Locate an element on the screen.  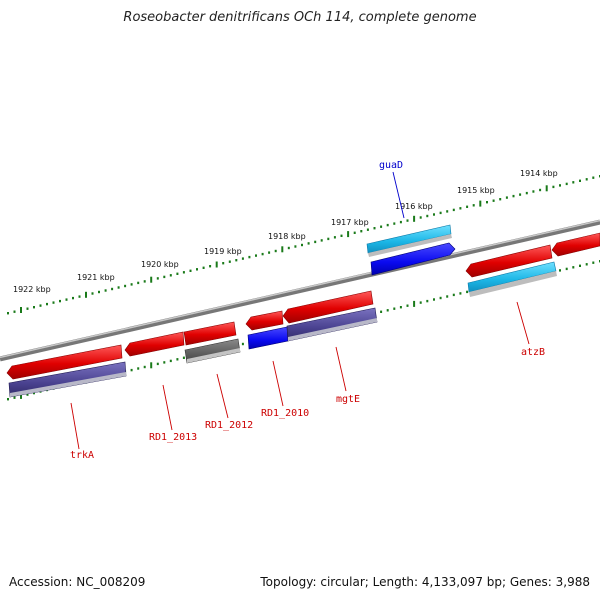
gene-label-RD1_2012: RD1_2012 is located at coordinates (229, 425).